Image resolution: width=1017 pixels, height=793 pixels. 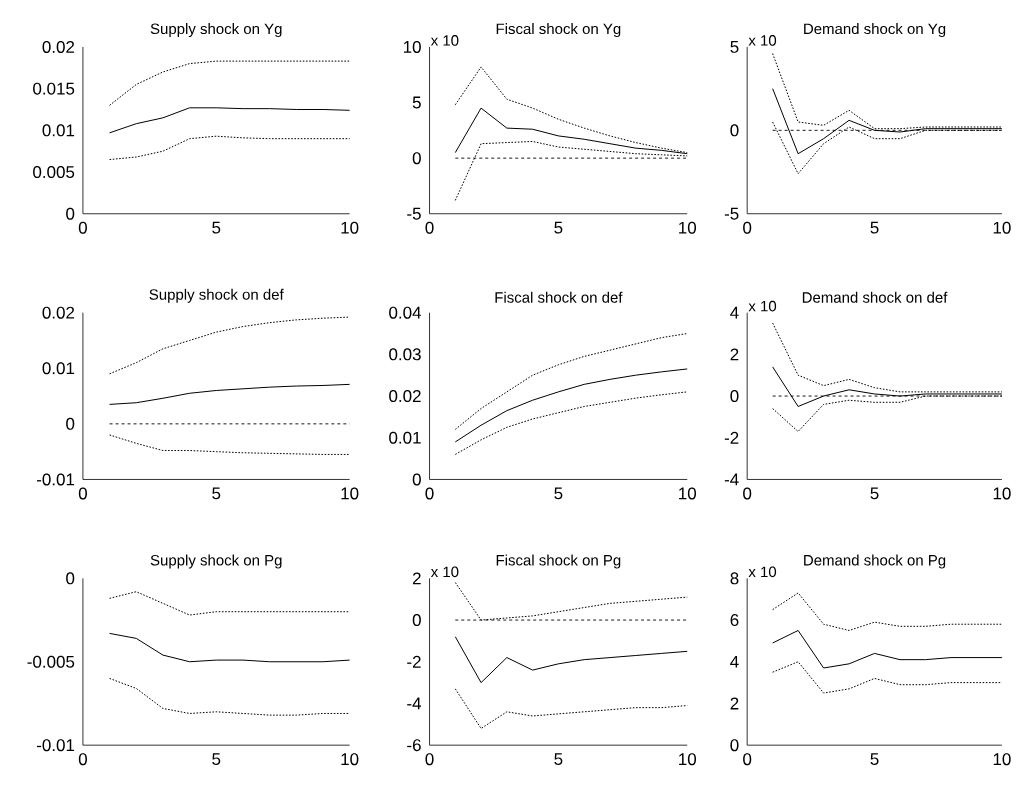 What do you see at coordinates (559, 297) in the screenshot?
I see `chart-title: Fiscal shock on def` at bounding box center [559, 297].